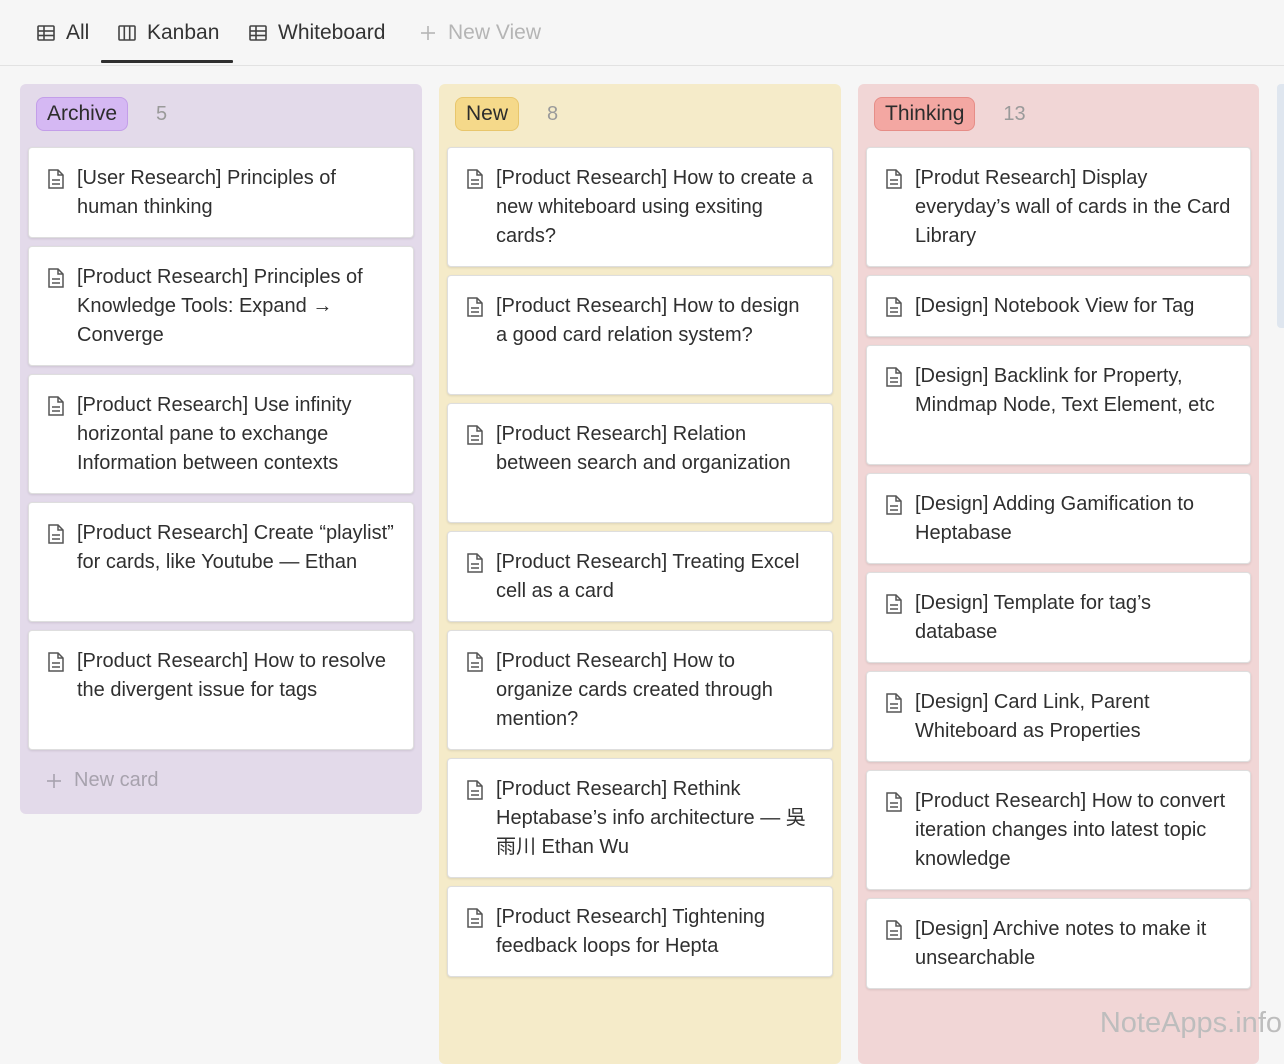 Image resolution: width=1284 pixels, height=1064 pixels. What do you see at coordinates (331, 33) in the screenshot?
I see `tab-label: Whiteboard` at bounding box center [331, 33].